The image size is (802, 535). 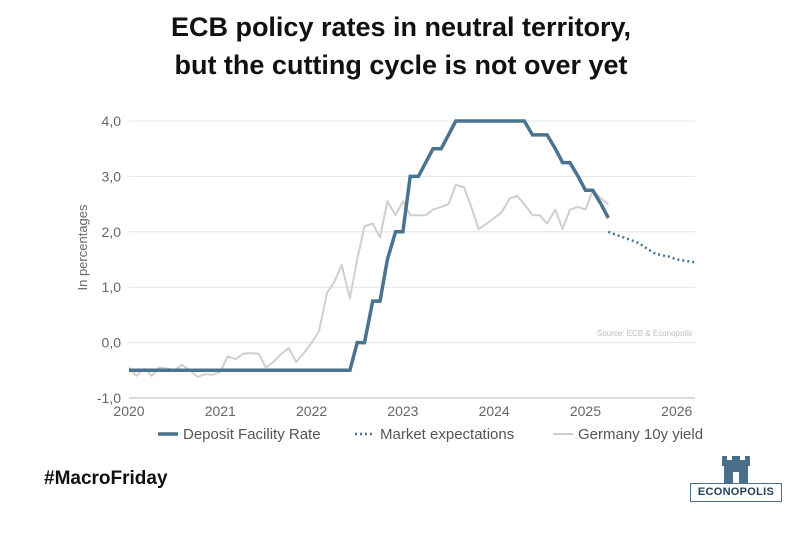 What do you see at coordinates (112, 287) in the screenshot?
I see `y-tick-label: 1,0` at bounding box center [112, 287].